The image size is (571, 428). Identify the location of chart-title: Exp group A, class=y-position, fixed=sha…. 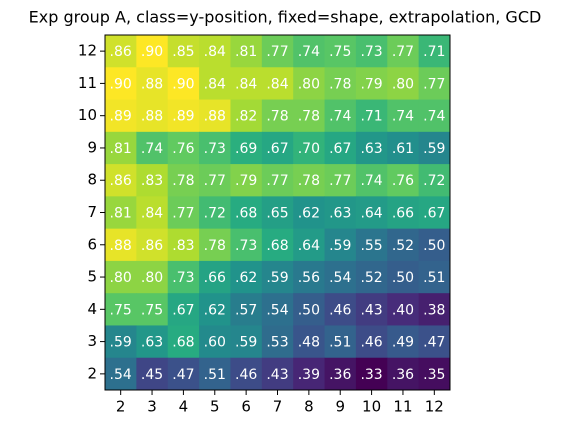
(285, 17).